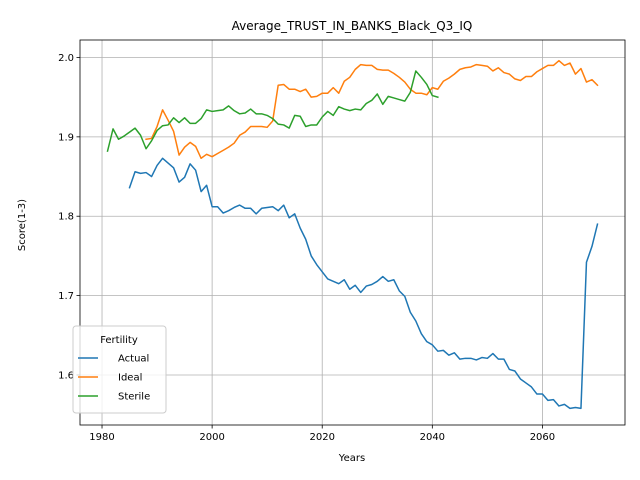 The image size is (640, 480). What do you see at coordinates (352, 26) in the screenshot?
I see `chart-title: Average_TRUST_IN_BANKS_Black_Q3_IQ` at bounding box center [352, 26].